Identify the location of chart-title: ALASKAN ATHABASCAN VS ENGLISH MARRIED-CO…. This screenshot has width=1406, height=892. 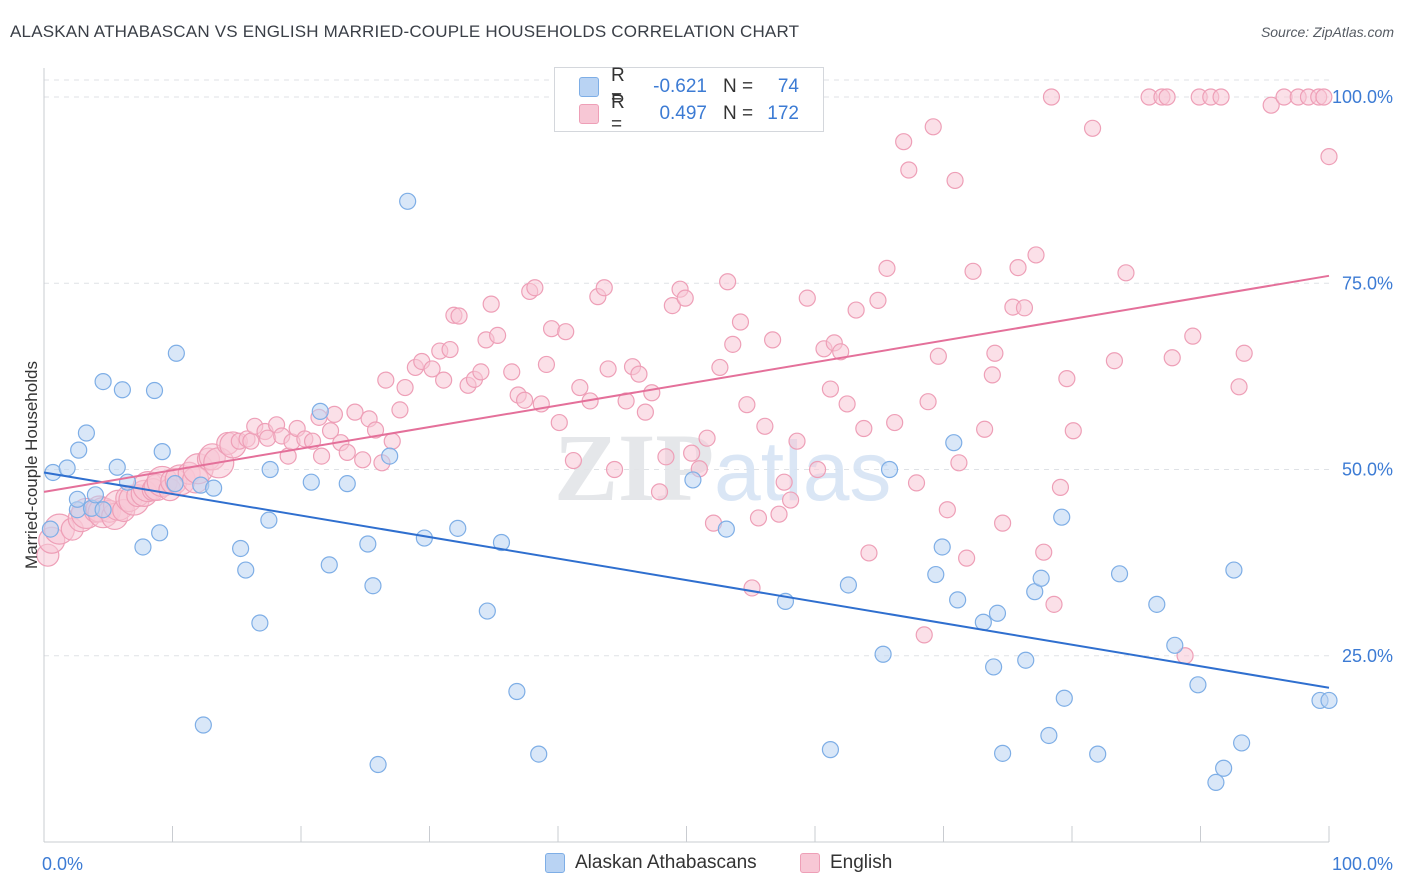
(405, 31).